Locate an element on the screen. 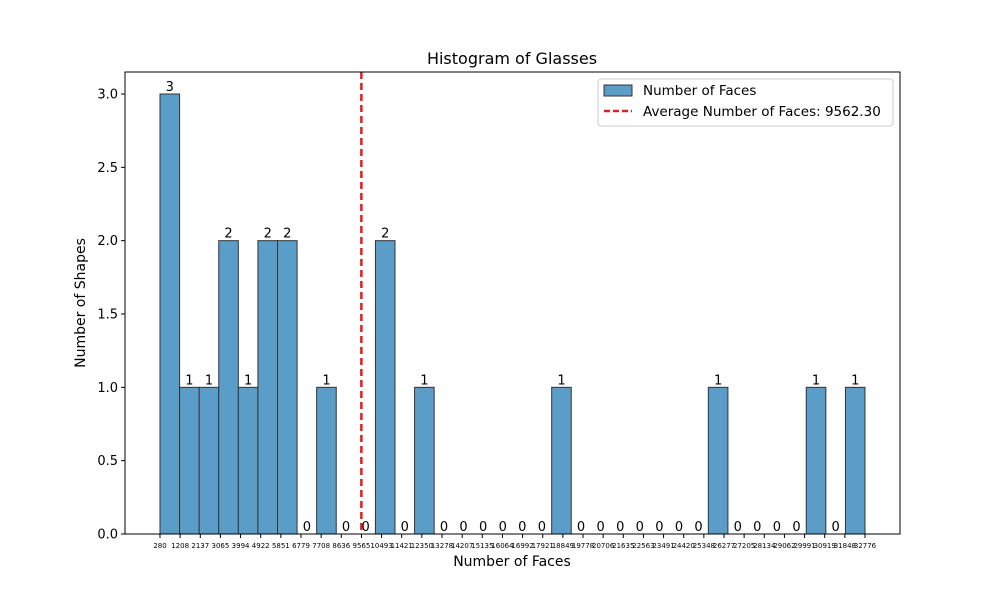  x-tick-label: 12350 is located at coordinates (422, 546).